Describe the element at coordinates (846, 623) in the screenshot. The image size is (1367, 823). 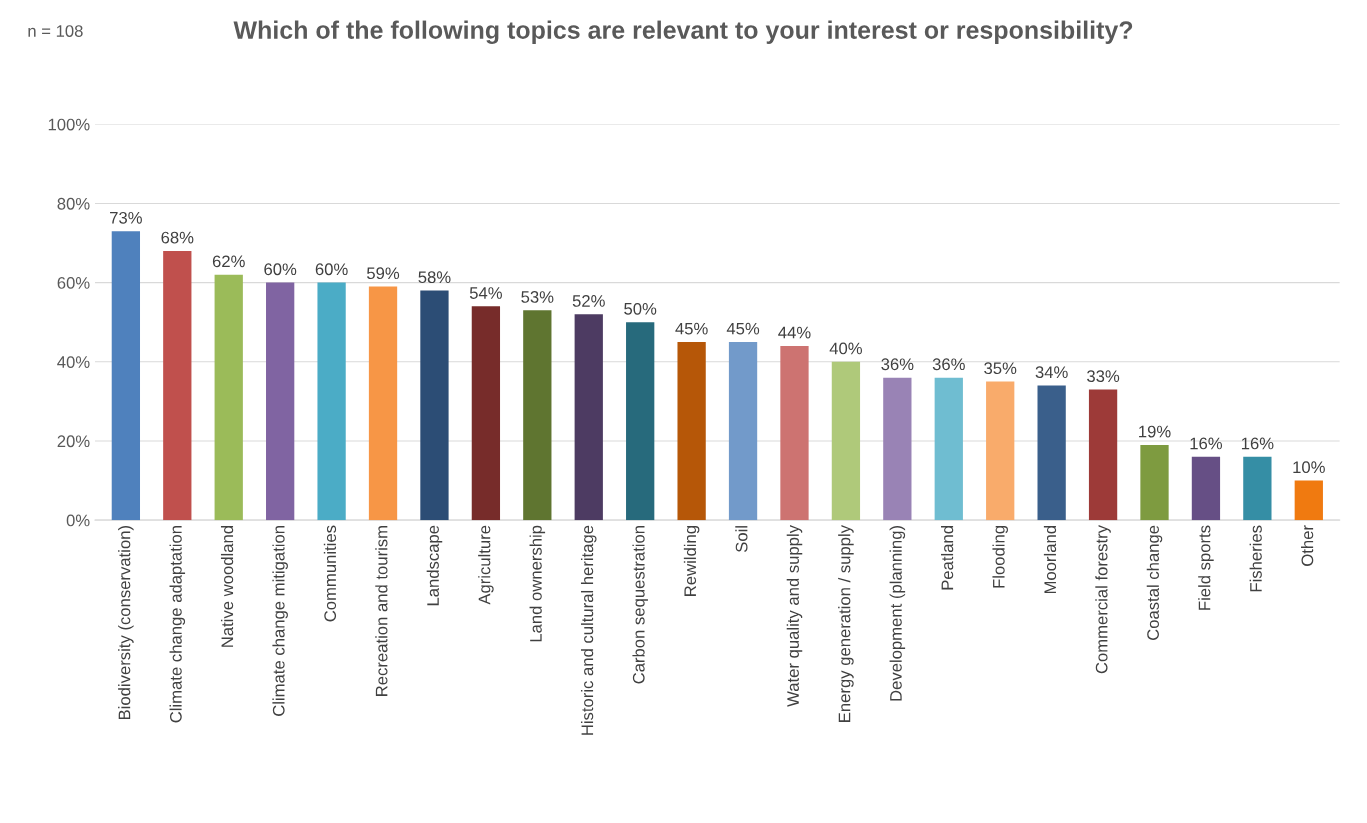
I see `x-tick-label: Energy generation / supply` at that location.